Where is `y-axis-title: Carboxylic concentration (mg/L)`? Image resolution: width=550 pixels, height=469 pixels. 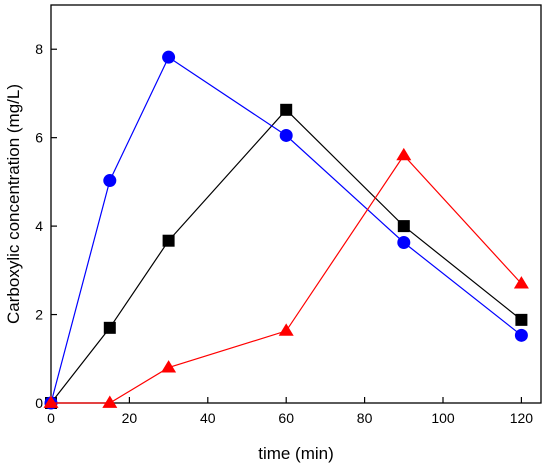 y-axis-title: Carboxylic concentration (mg/L) is located at coordinates (13, 204).